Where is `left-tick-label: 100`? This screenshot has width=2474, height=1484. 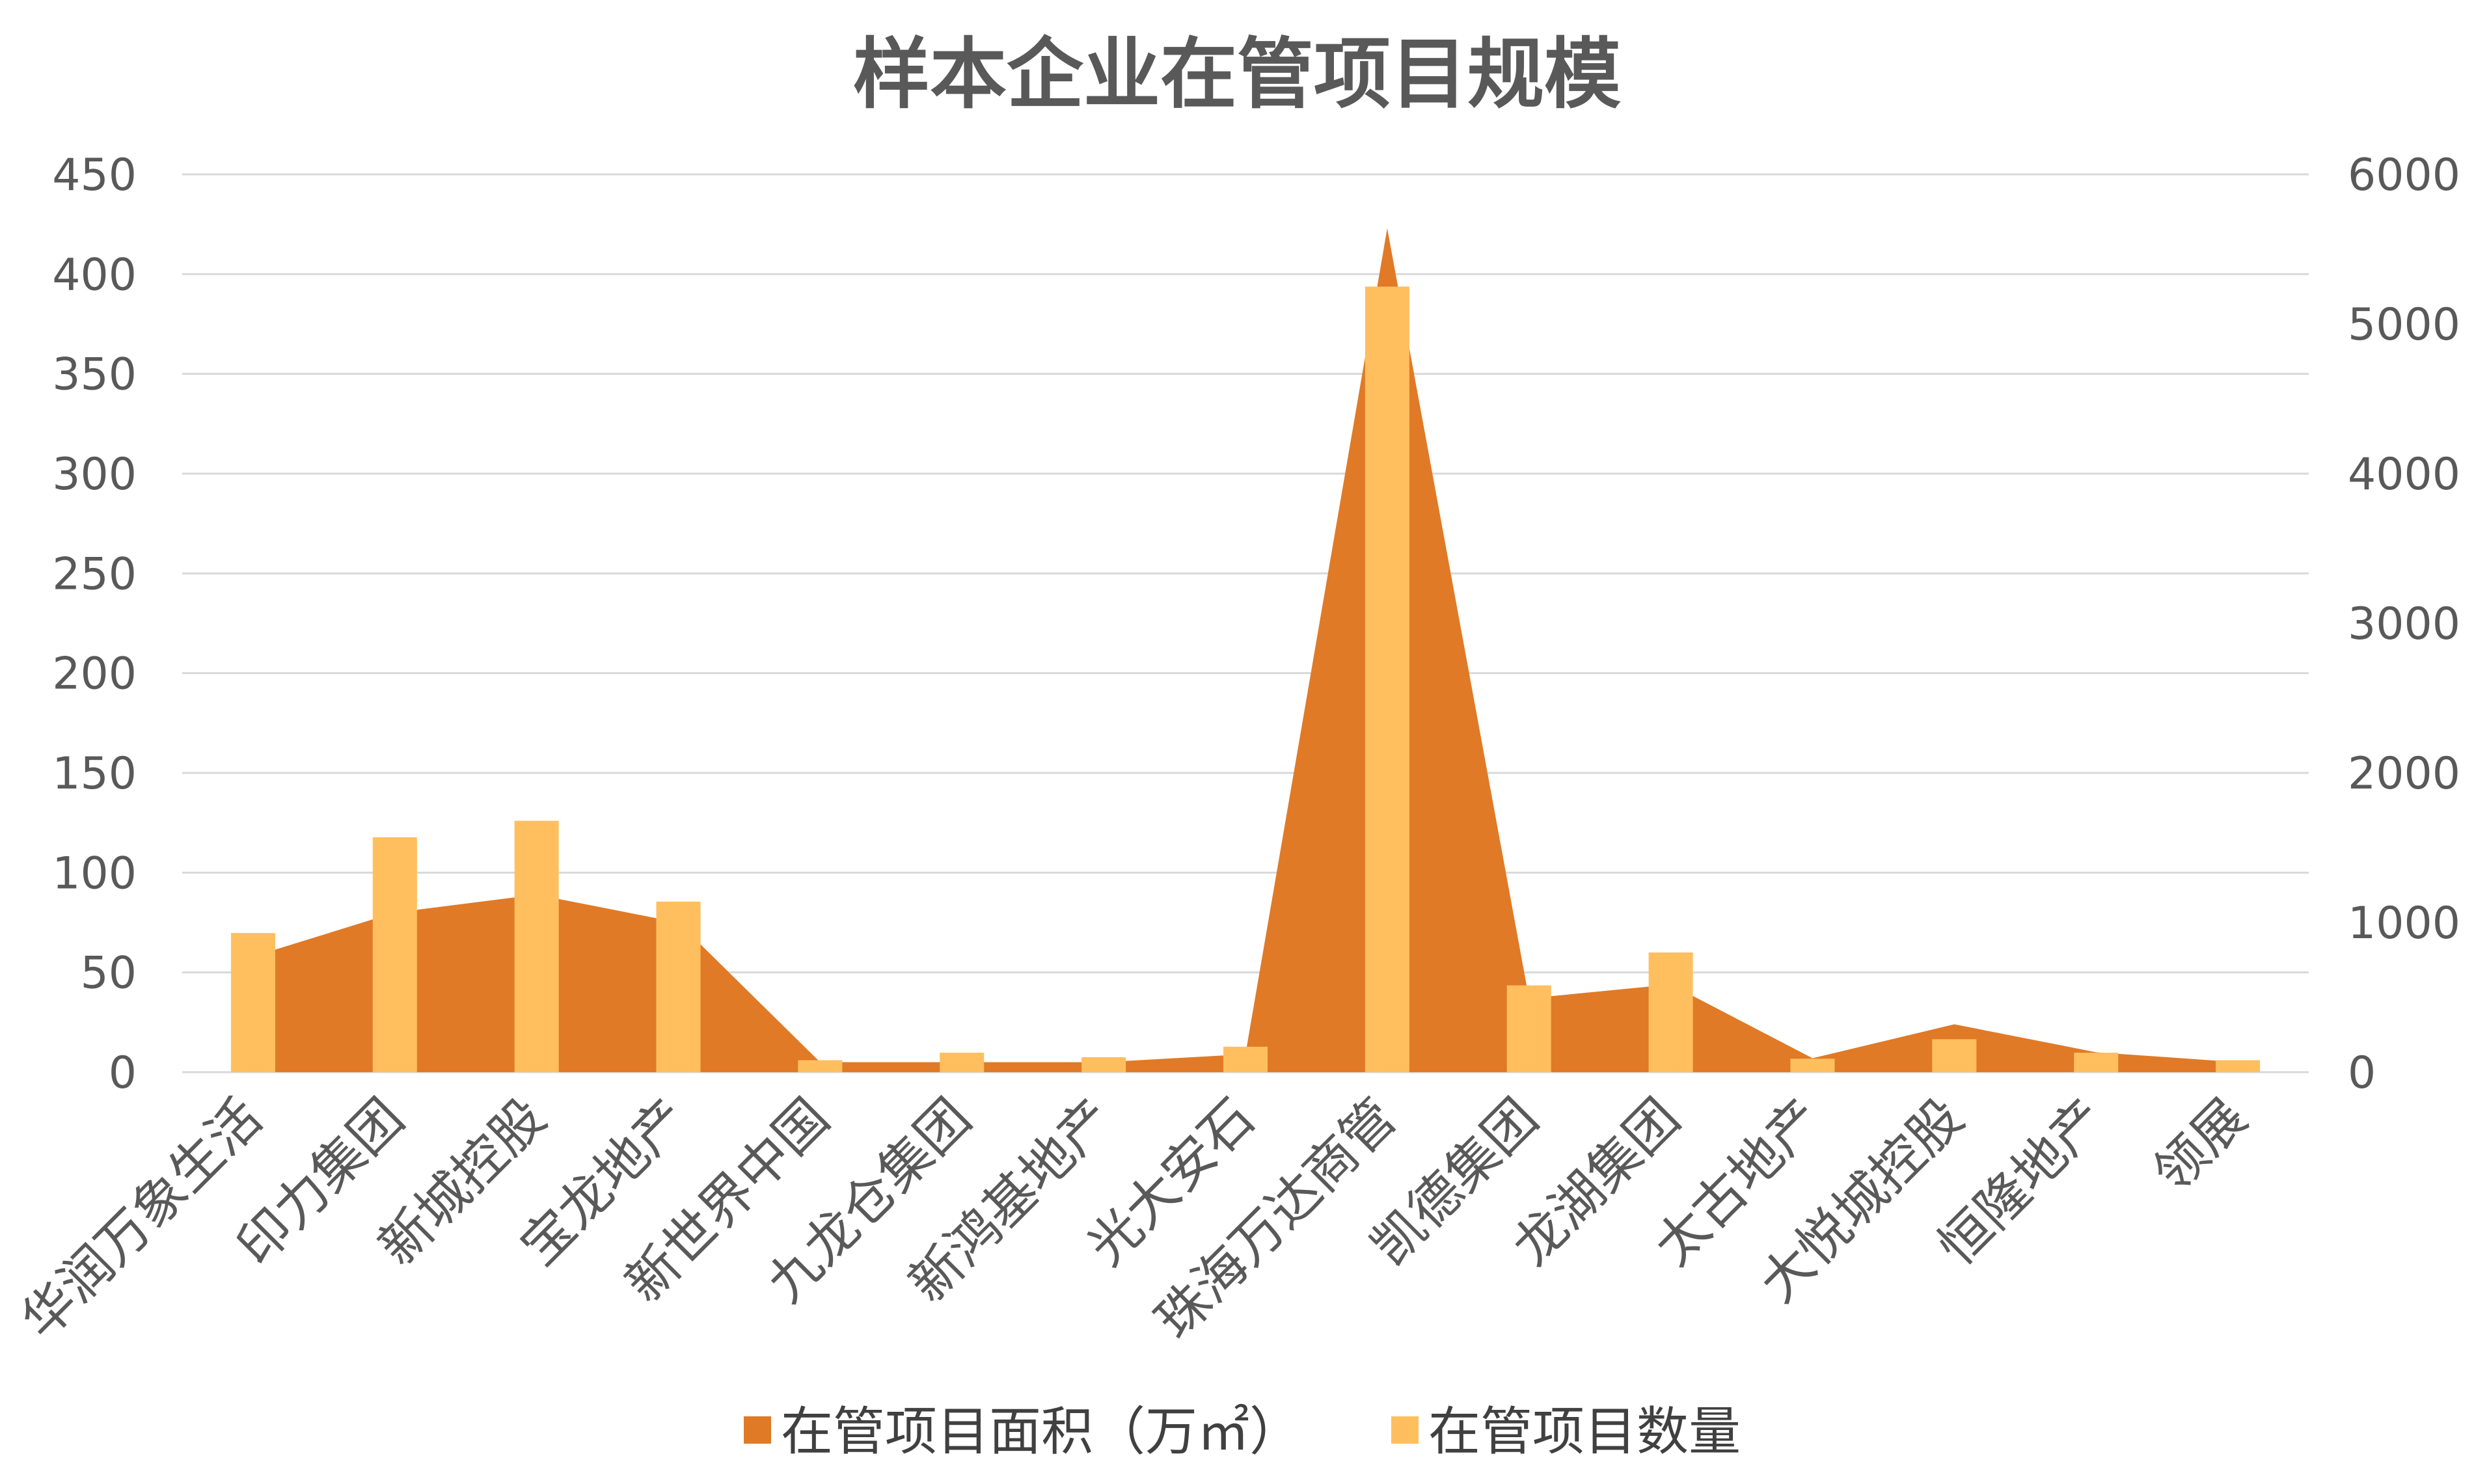 left-tick-label: 100 is located at coordinates (94, 873).